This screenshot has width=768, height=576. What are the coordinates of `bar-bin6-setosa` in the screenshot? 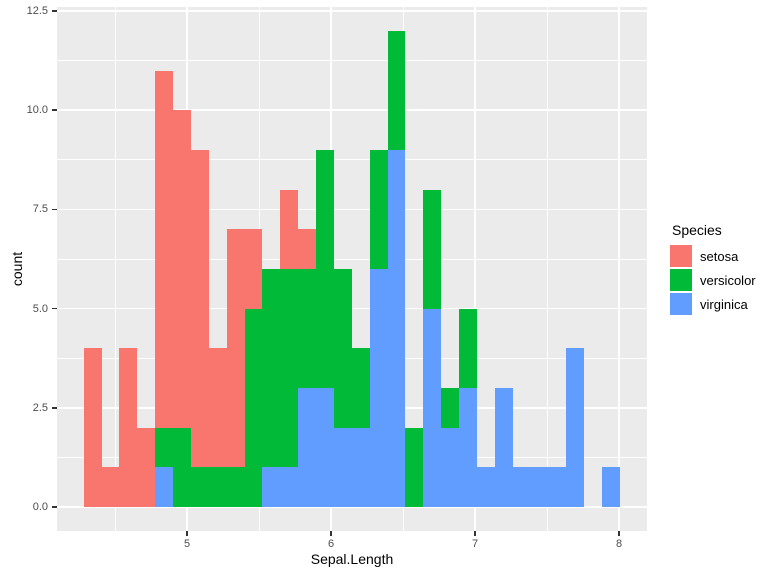 It's located at (182, 269).